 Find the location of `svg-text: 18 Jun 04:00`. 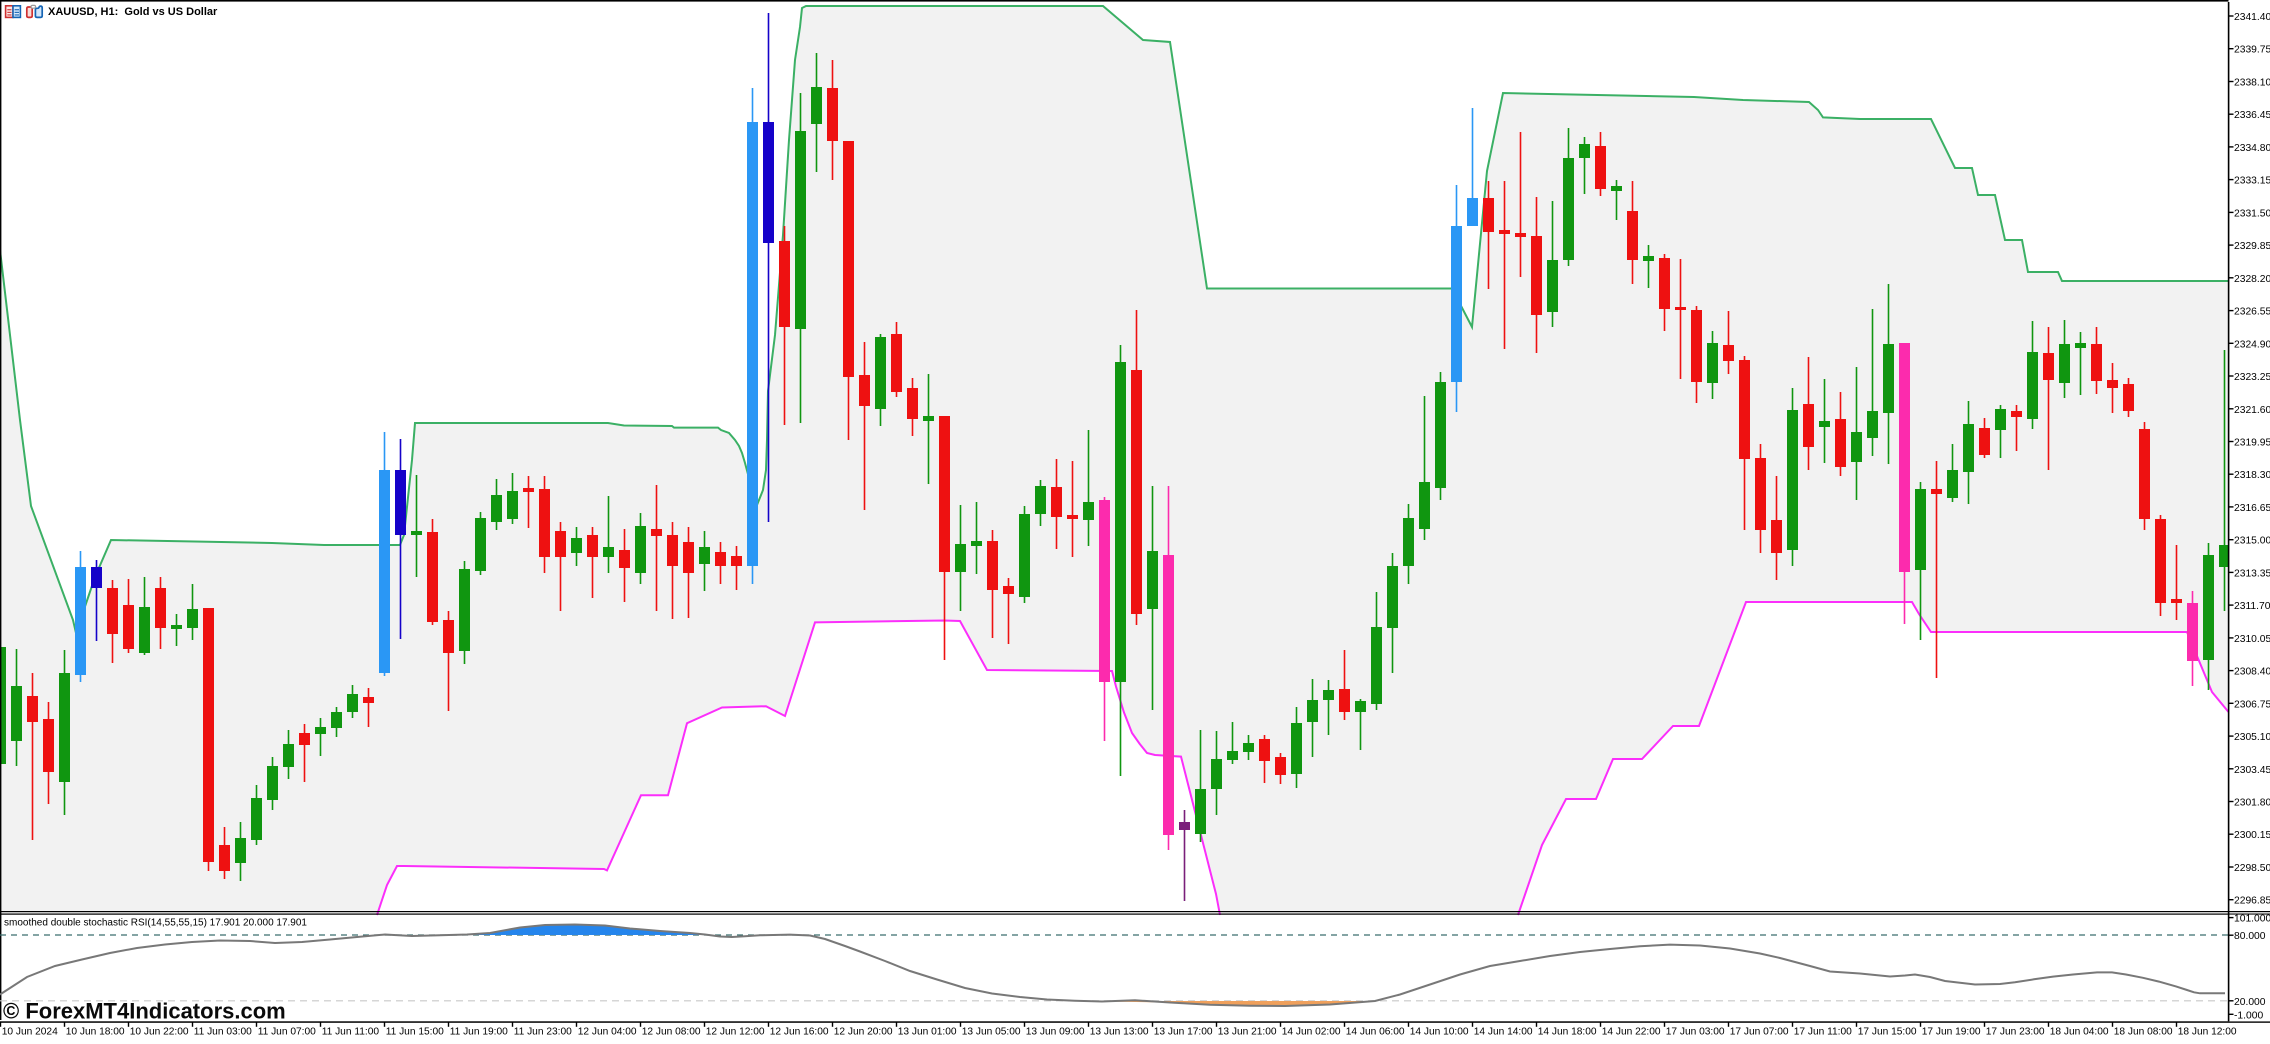

svg-text: 18 Jun 04:00 is located at coordinates (2079, 1032).